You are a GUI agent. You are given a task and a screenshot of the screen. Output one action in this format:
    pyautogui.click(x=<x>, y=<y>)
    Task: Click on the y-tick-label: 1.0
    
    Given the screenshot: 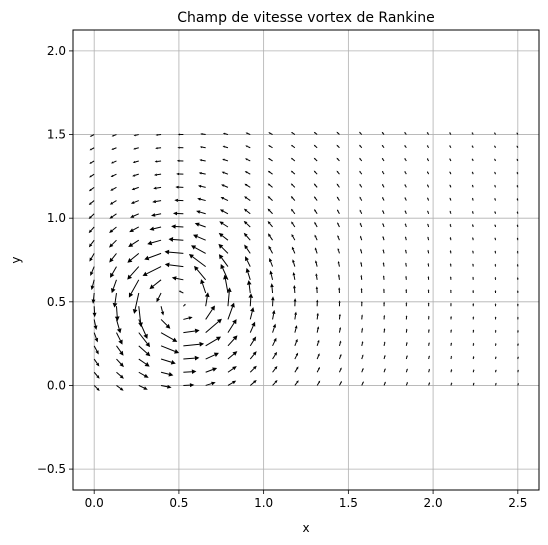 What is the action you would take?
    pyautogui.click(x=56, y=218)
    